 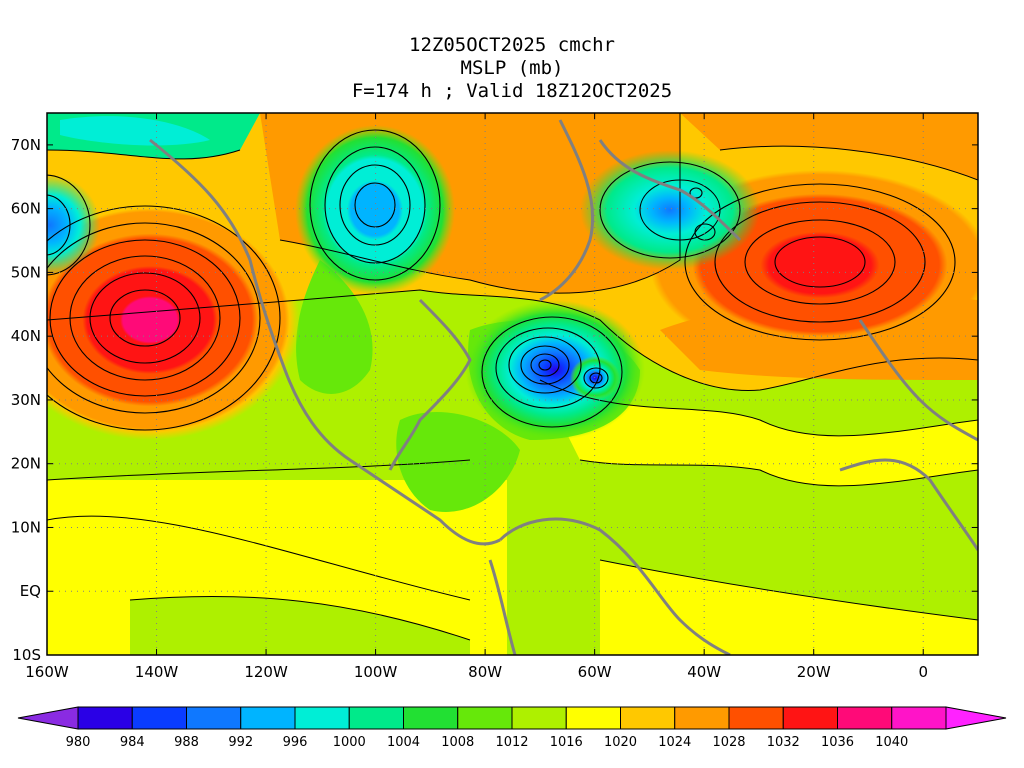 What do you see at coordinates (47, 672) in the screenshot?
I see `lon-label: 160W` at bounding box center [47, 672].